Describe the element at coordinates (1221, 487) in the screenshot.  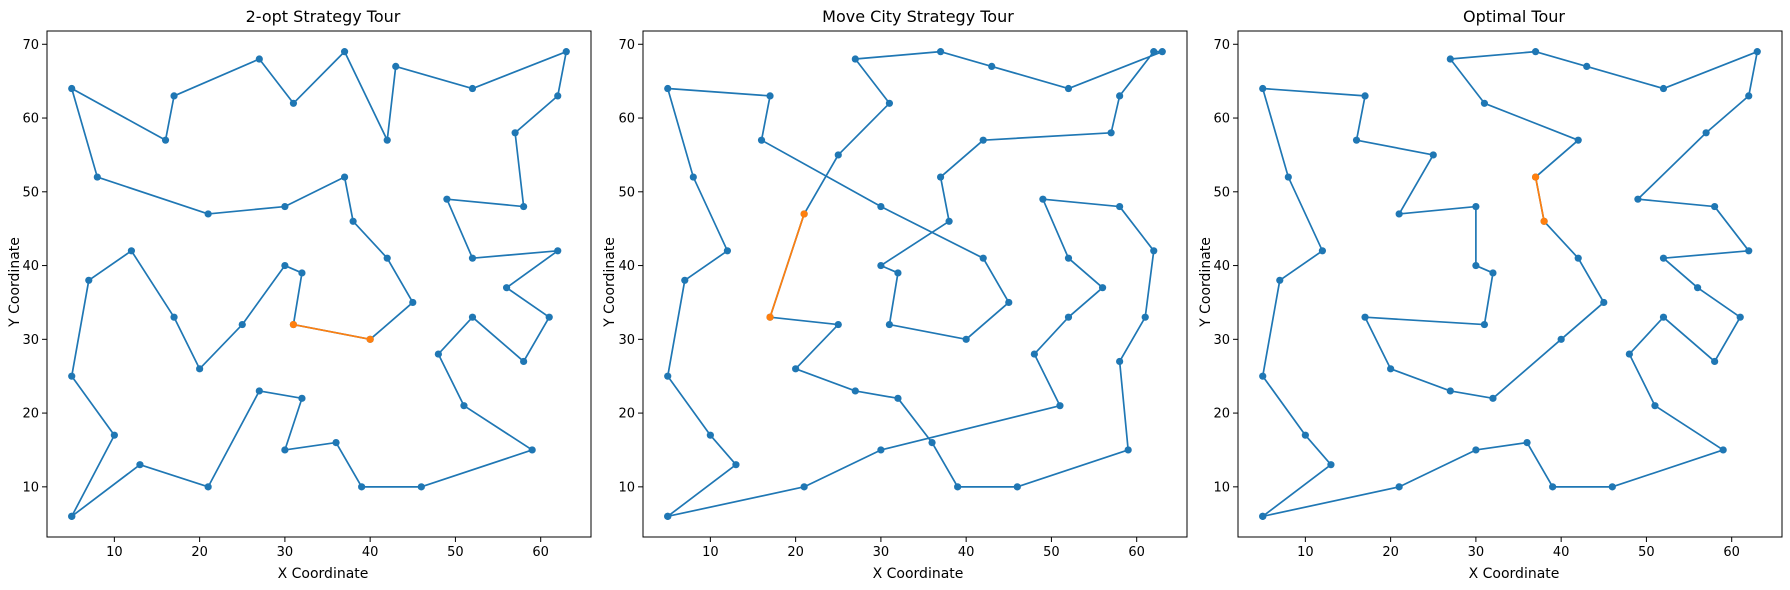
I see `y-tick-label: 10` at that location.